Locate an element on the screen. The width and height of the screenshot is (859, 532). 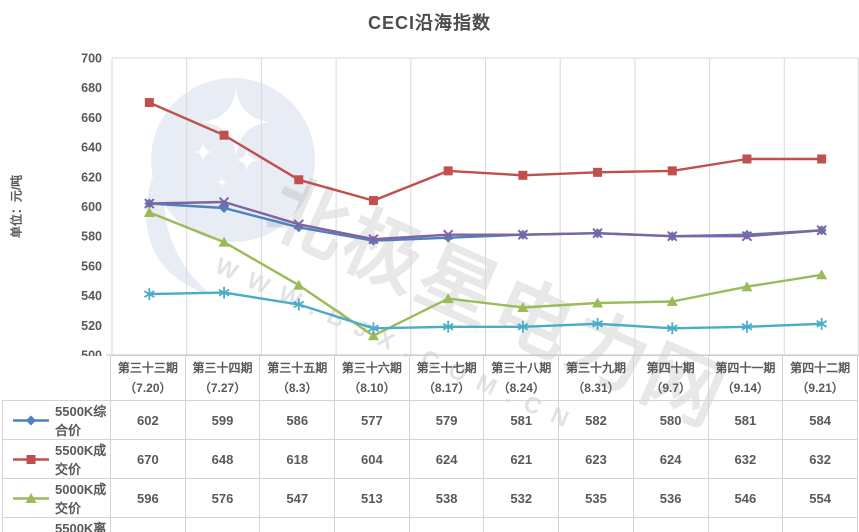
x-axis-category-label: 第四十期 （9.7） is located at coordinates (670, 378).